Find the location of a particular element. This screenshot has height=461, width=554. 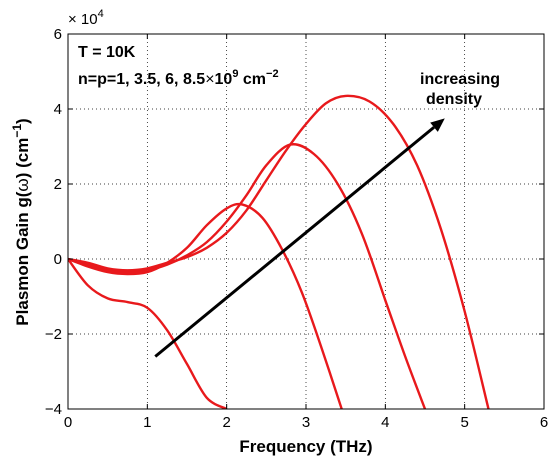

y-axis-label-close: ) is located at coordinates (22, 121).